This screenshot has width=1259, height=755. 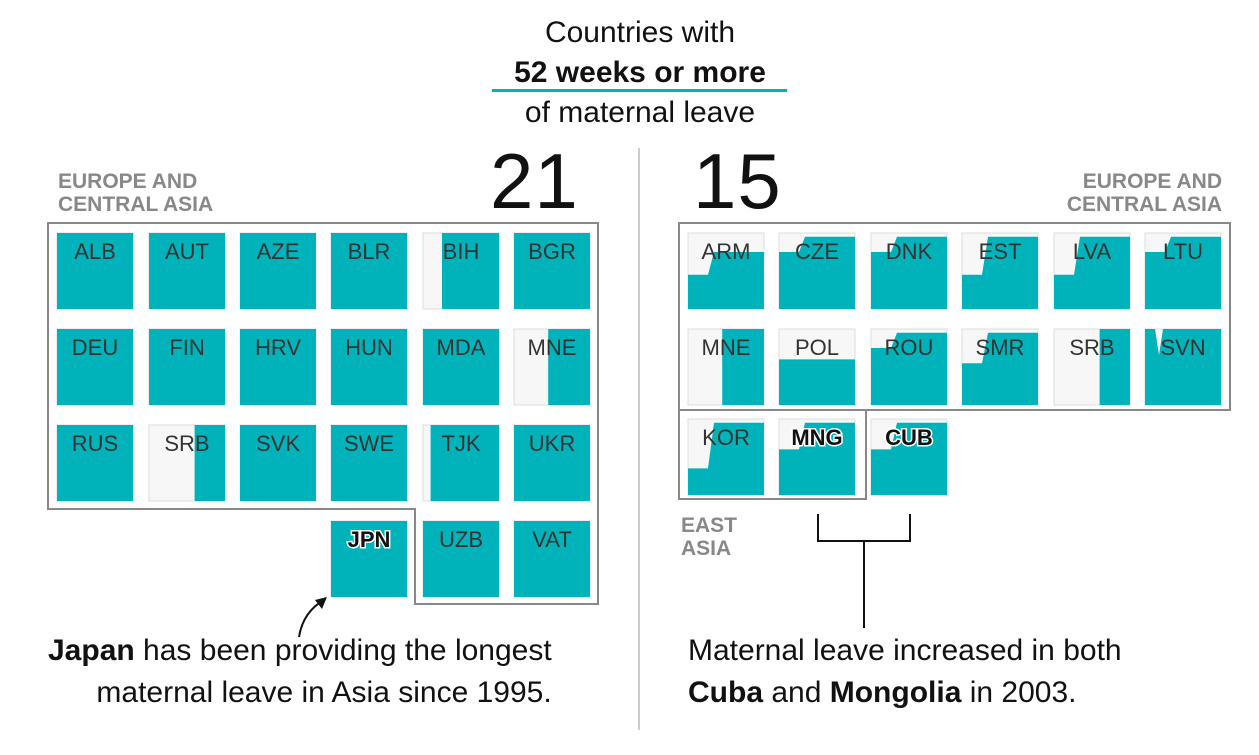 I want to click on country-cell-ukr: UKR, so click(x=552, y=463).